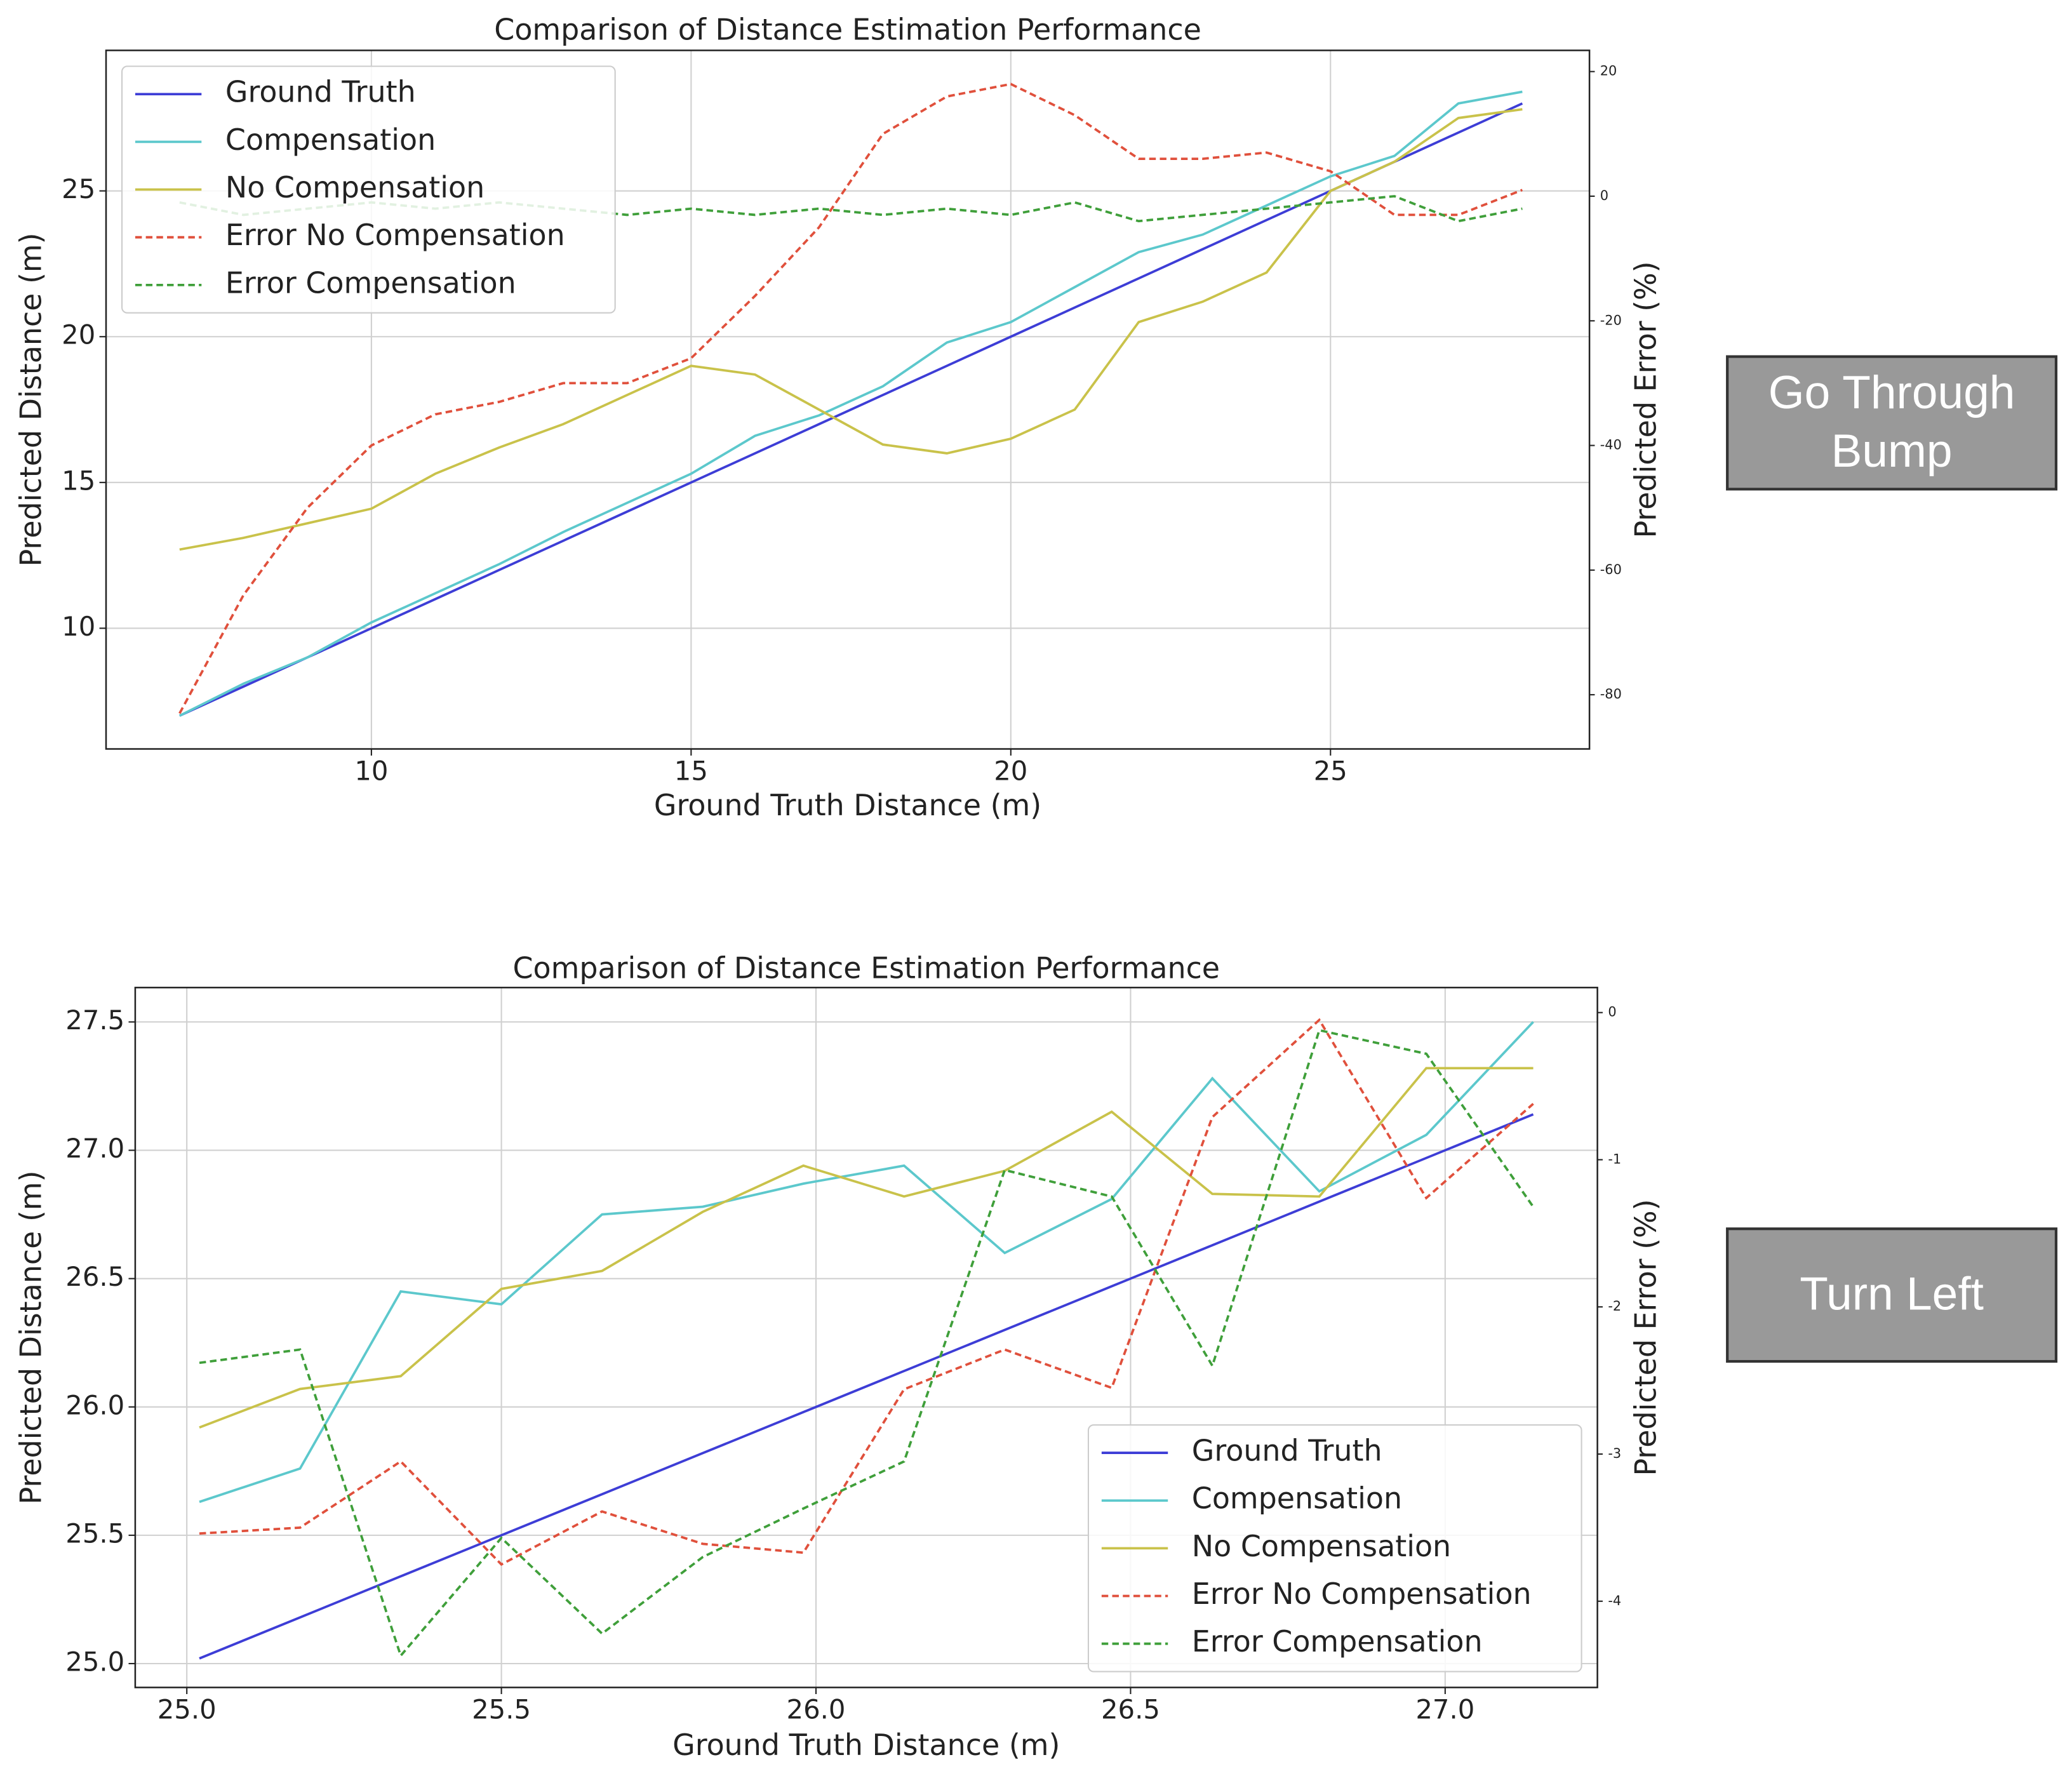  Describe the element at coordinates (1444, 1709) in the screenshot. I see `x-tick-label: 27.0` at that location.